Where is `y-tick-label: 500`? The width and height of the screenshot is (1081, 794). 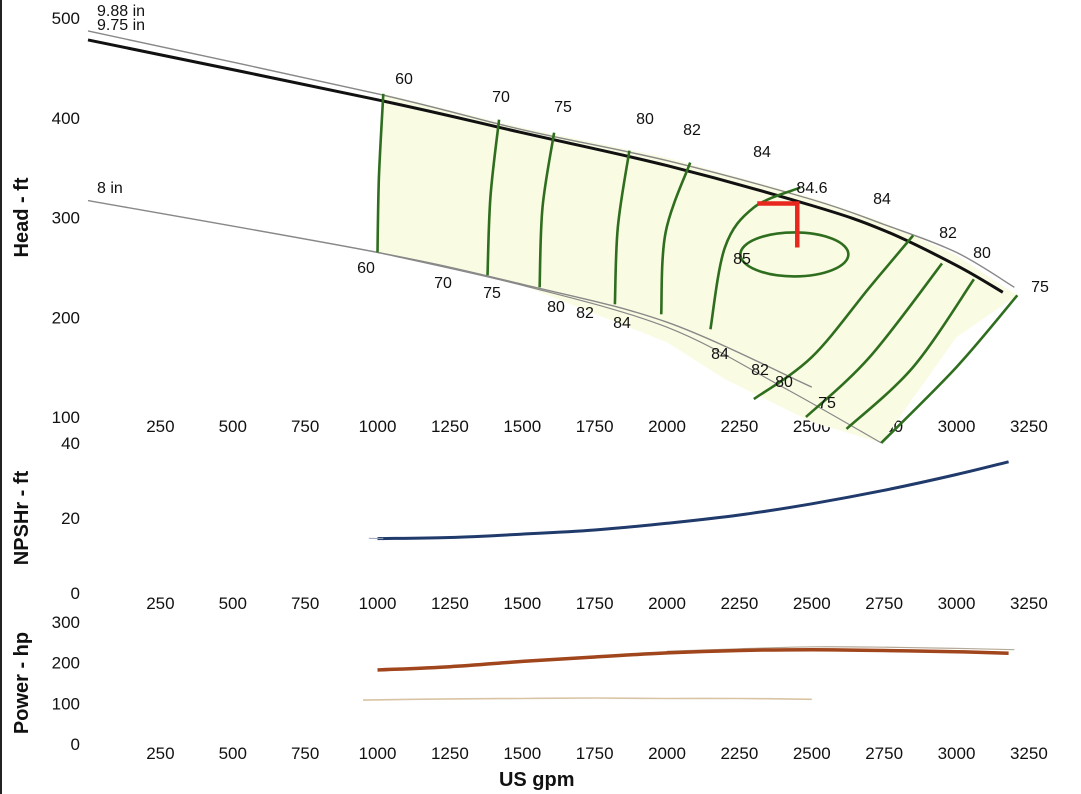
y-tick-label: 500 is located at coordinates (66, 18).